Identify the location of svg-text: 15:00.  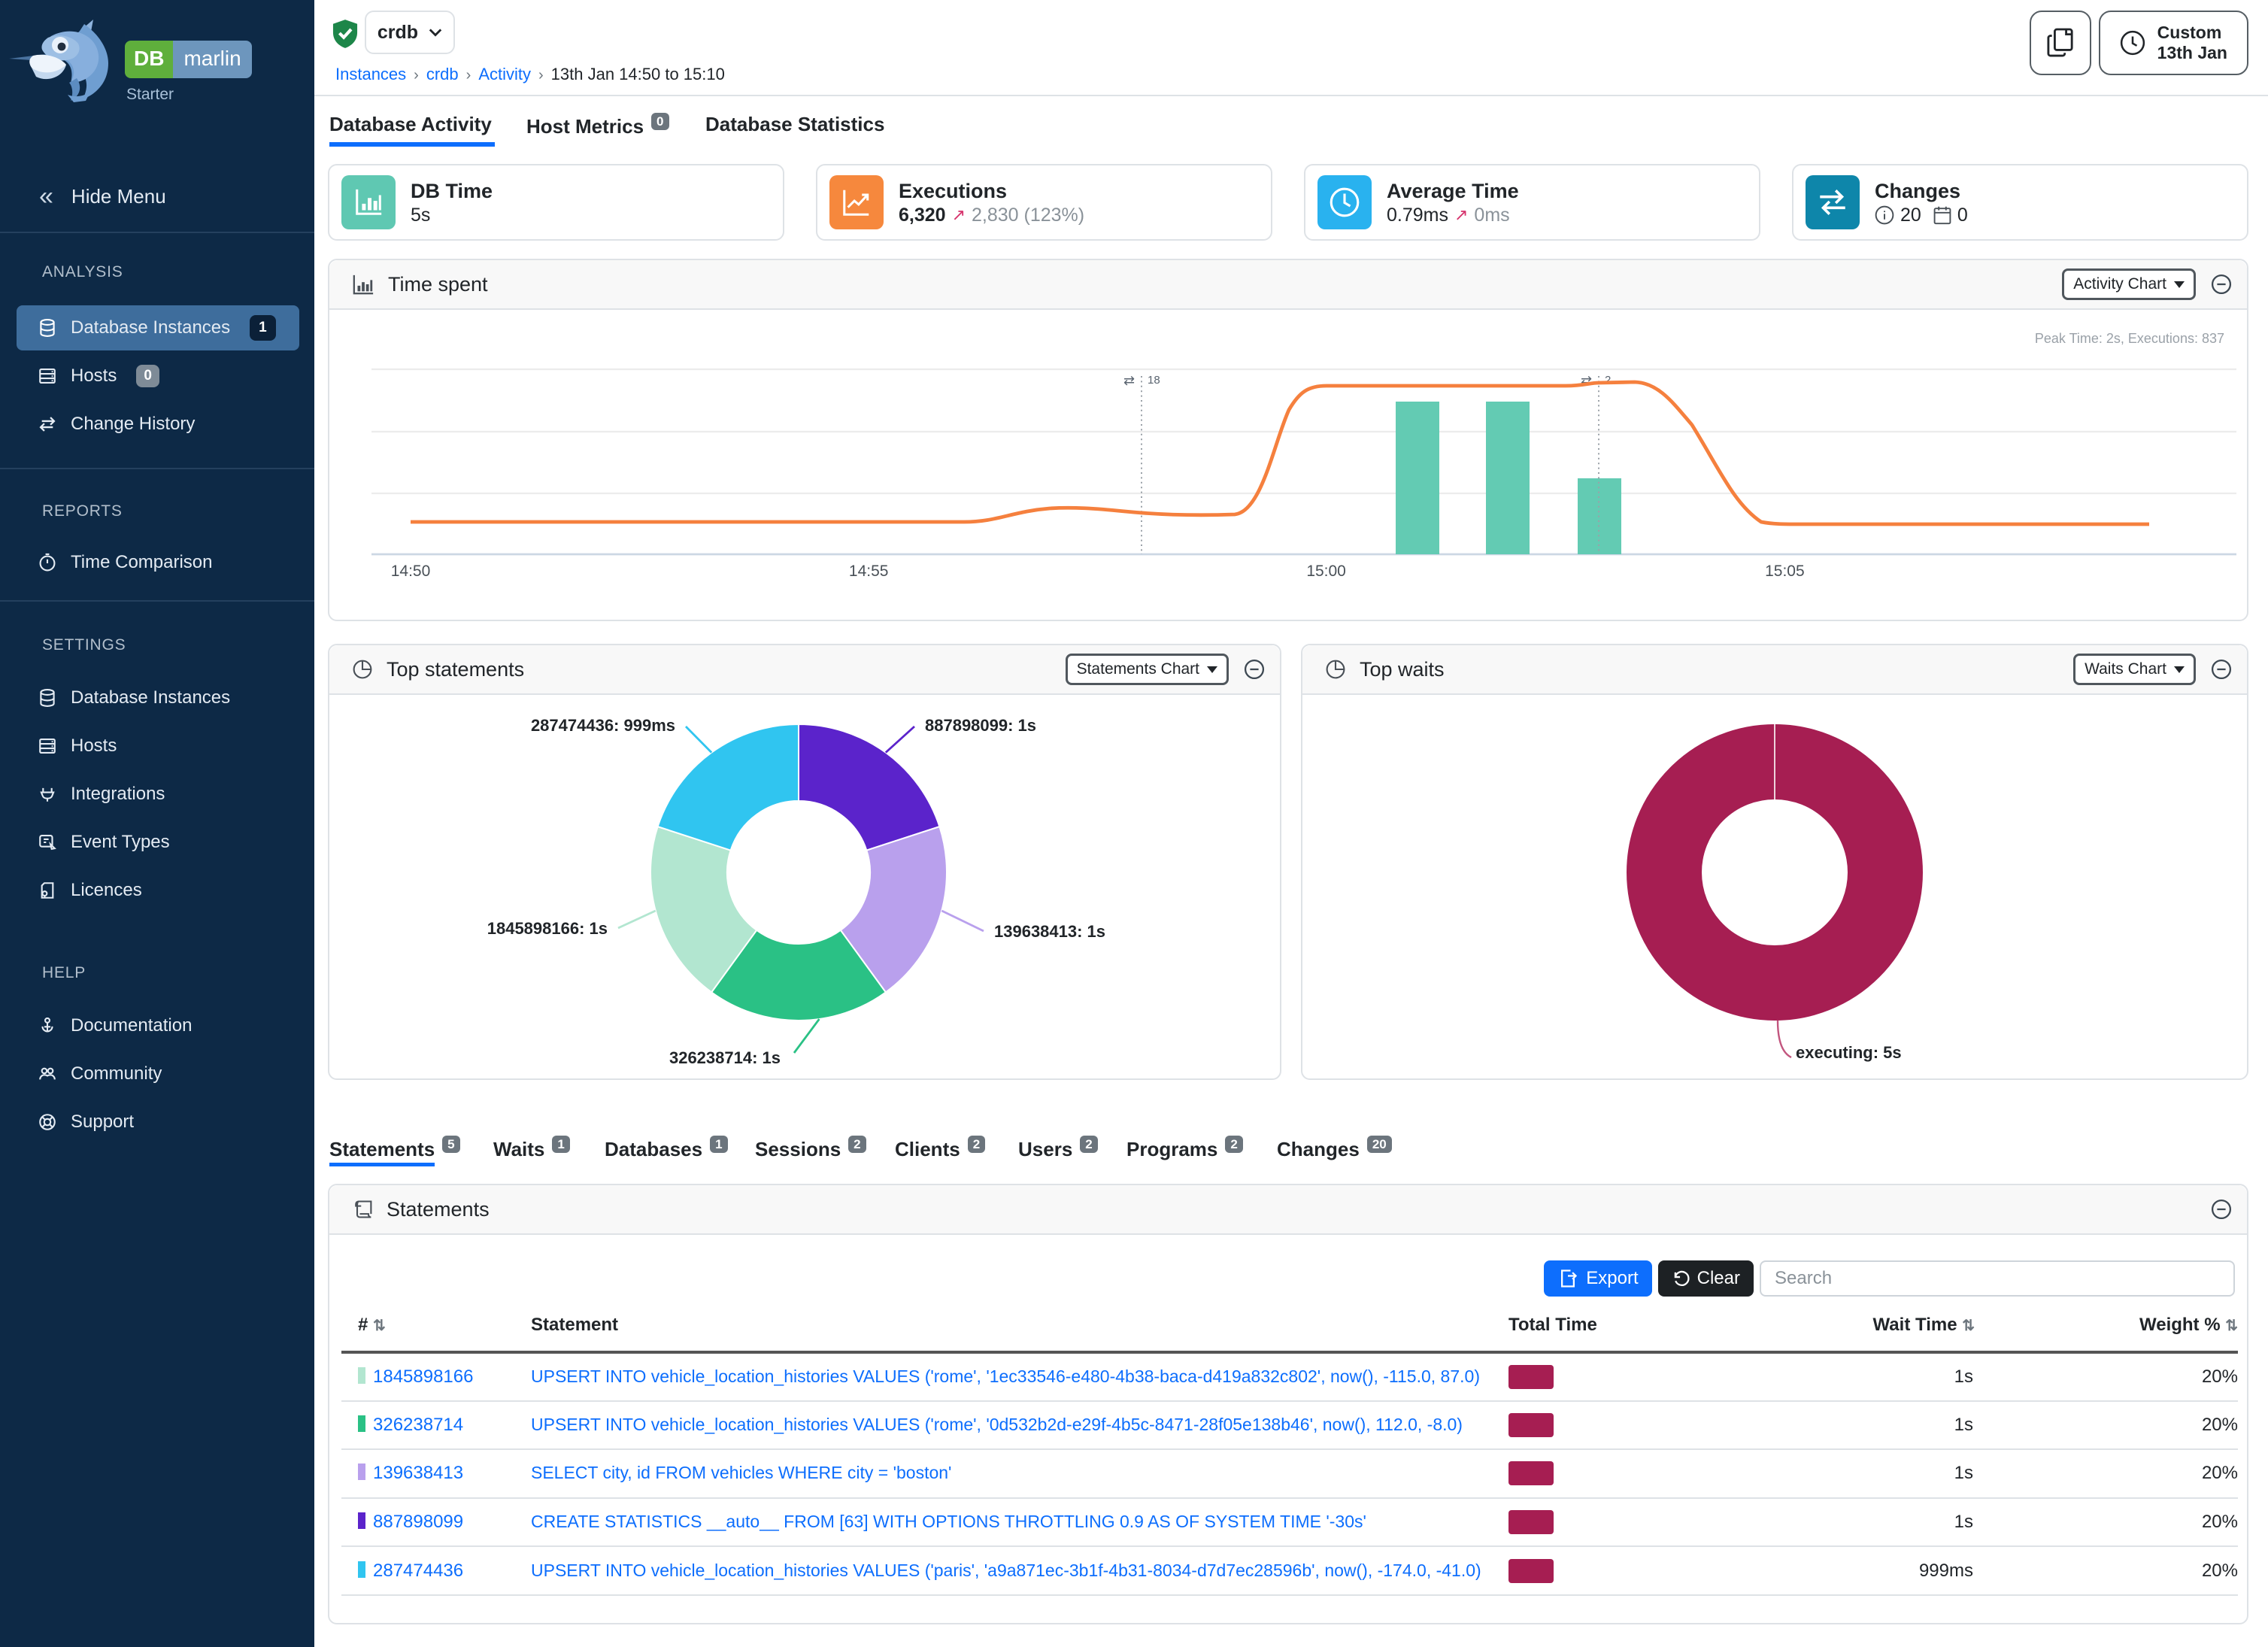
(1326, 571).